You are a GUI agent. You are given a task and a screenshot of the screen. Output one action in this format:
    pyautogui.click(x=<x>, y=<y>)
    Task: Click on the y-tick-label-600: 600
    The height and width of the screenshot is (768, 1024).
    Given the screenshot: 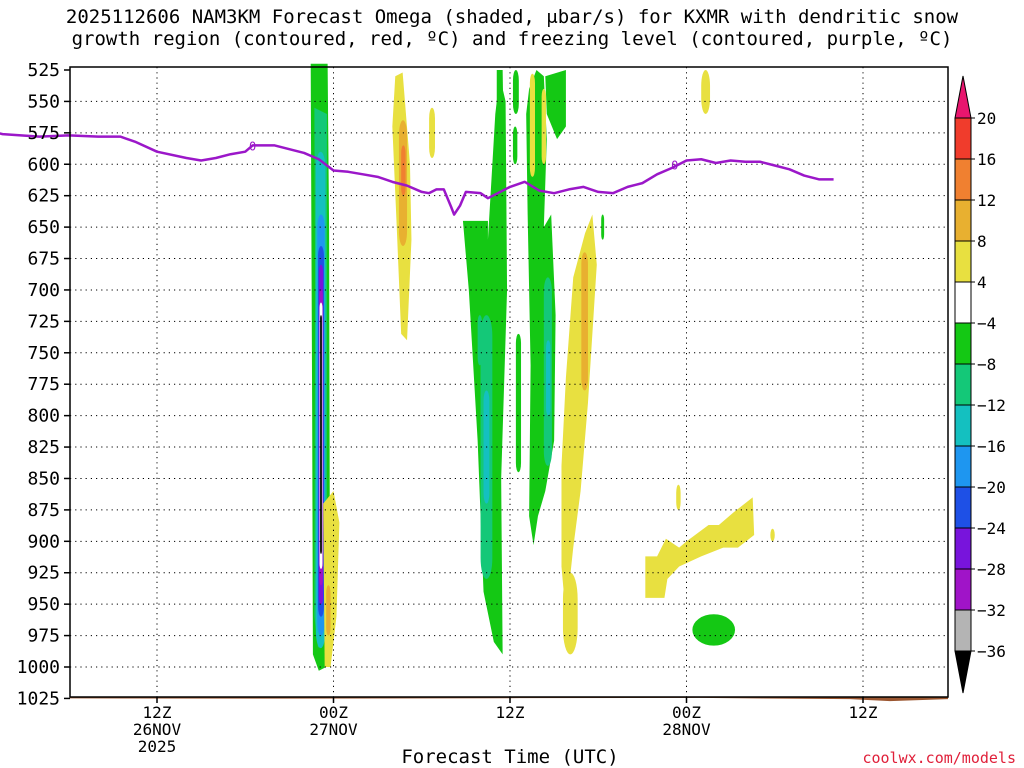 What is the action you would take?
    pyautogui.click(x=43, y=164)
    